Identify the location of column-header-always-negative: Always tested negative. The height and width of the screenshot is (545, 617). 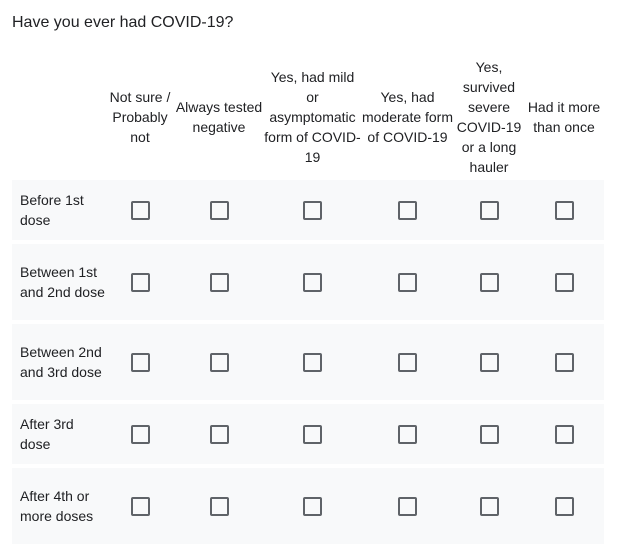
(219, 117).